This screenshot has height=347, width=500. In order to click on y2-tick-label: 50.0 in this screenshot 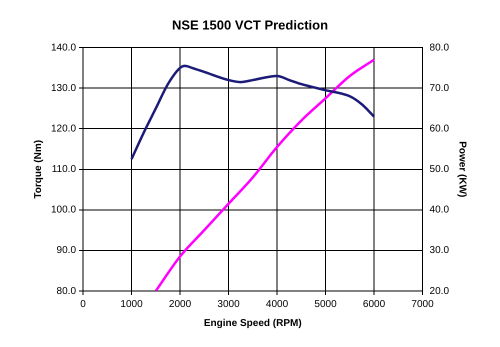, I will do `click(440, 170)`.